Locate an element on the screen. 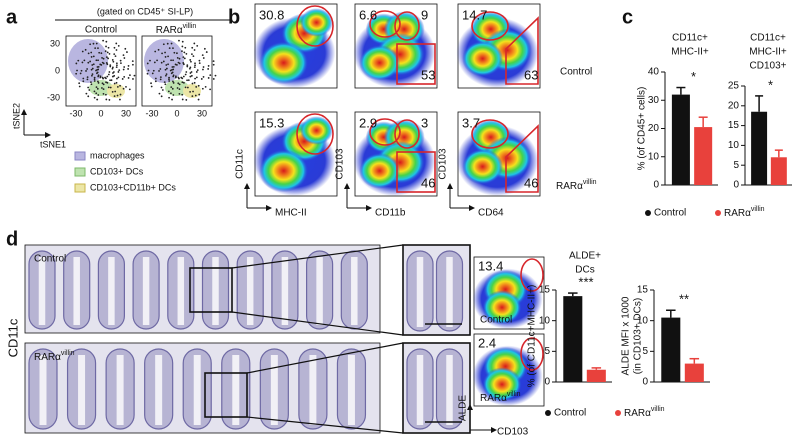 The image size is (800, 441). axis-label: ALDE is located at coordinates (463, 408).